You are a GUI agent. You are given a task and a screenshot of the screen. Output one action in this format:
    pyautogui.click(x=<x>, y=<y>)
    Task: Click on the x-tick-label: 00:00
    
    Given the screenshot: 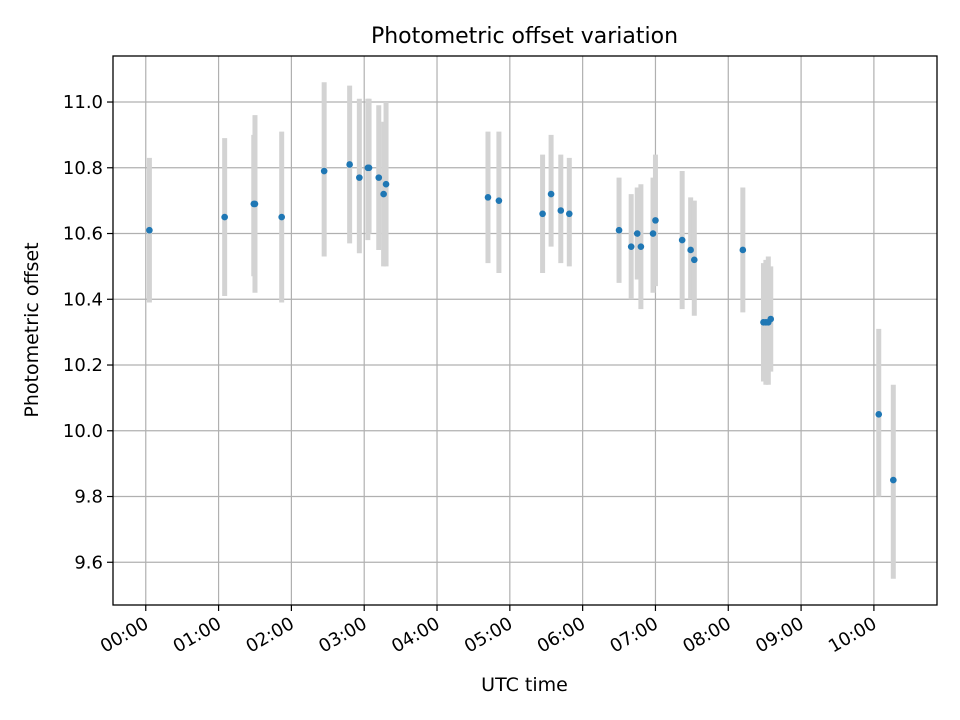 What is the action you would take?
    pyautogui.click(x=124, y=635)
    